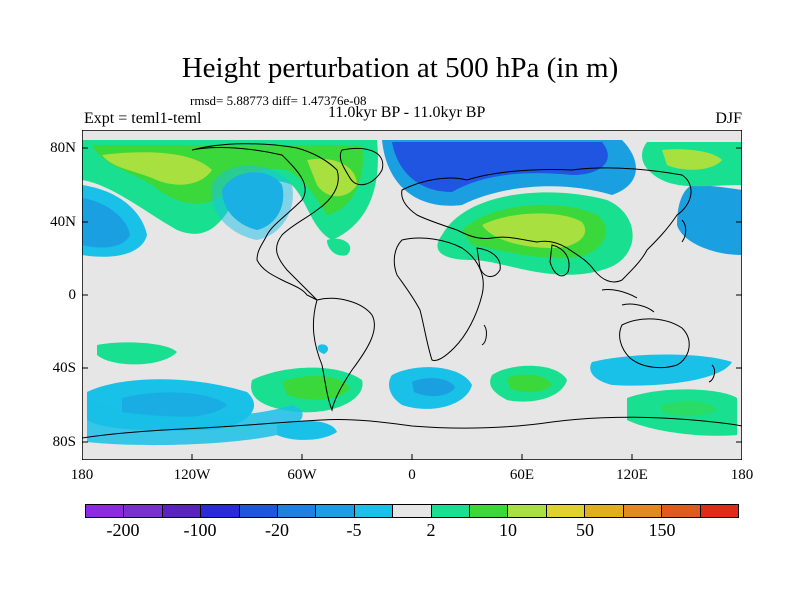 This screenshot has width=800, height=600. Describe the element at coordinates (585, 530) in the screenshot. I see `colorbar-label: 50` at that location.